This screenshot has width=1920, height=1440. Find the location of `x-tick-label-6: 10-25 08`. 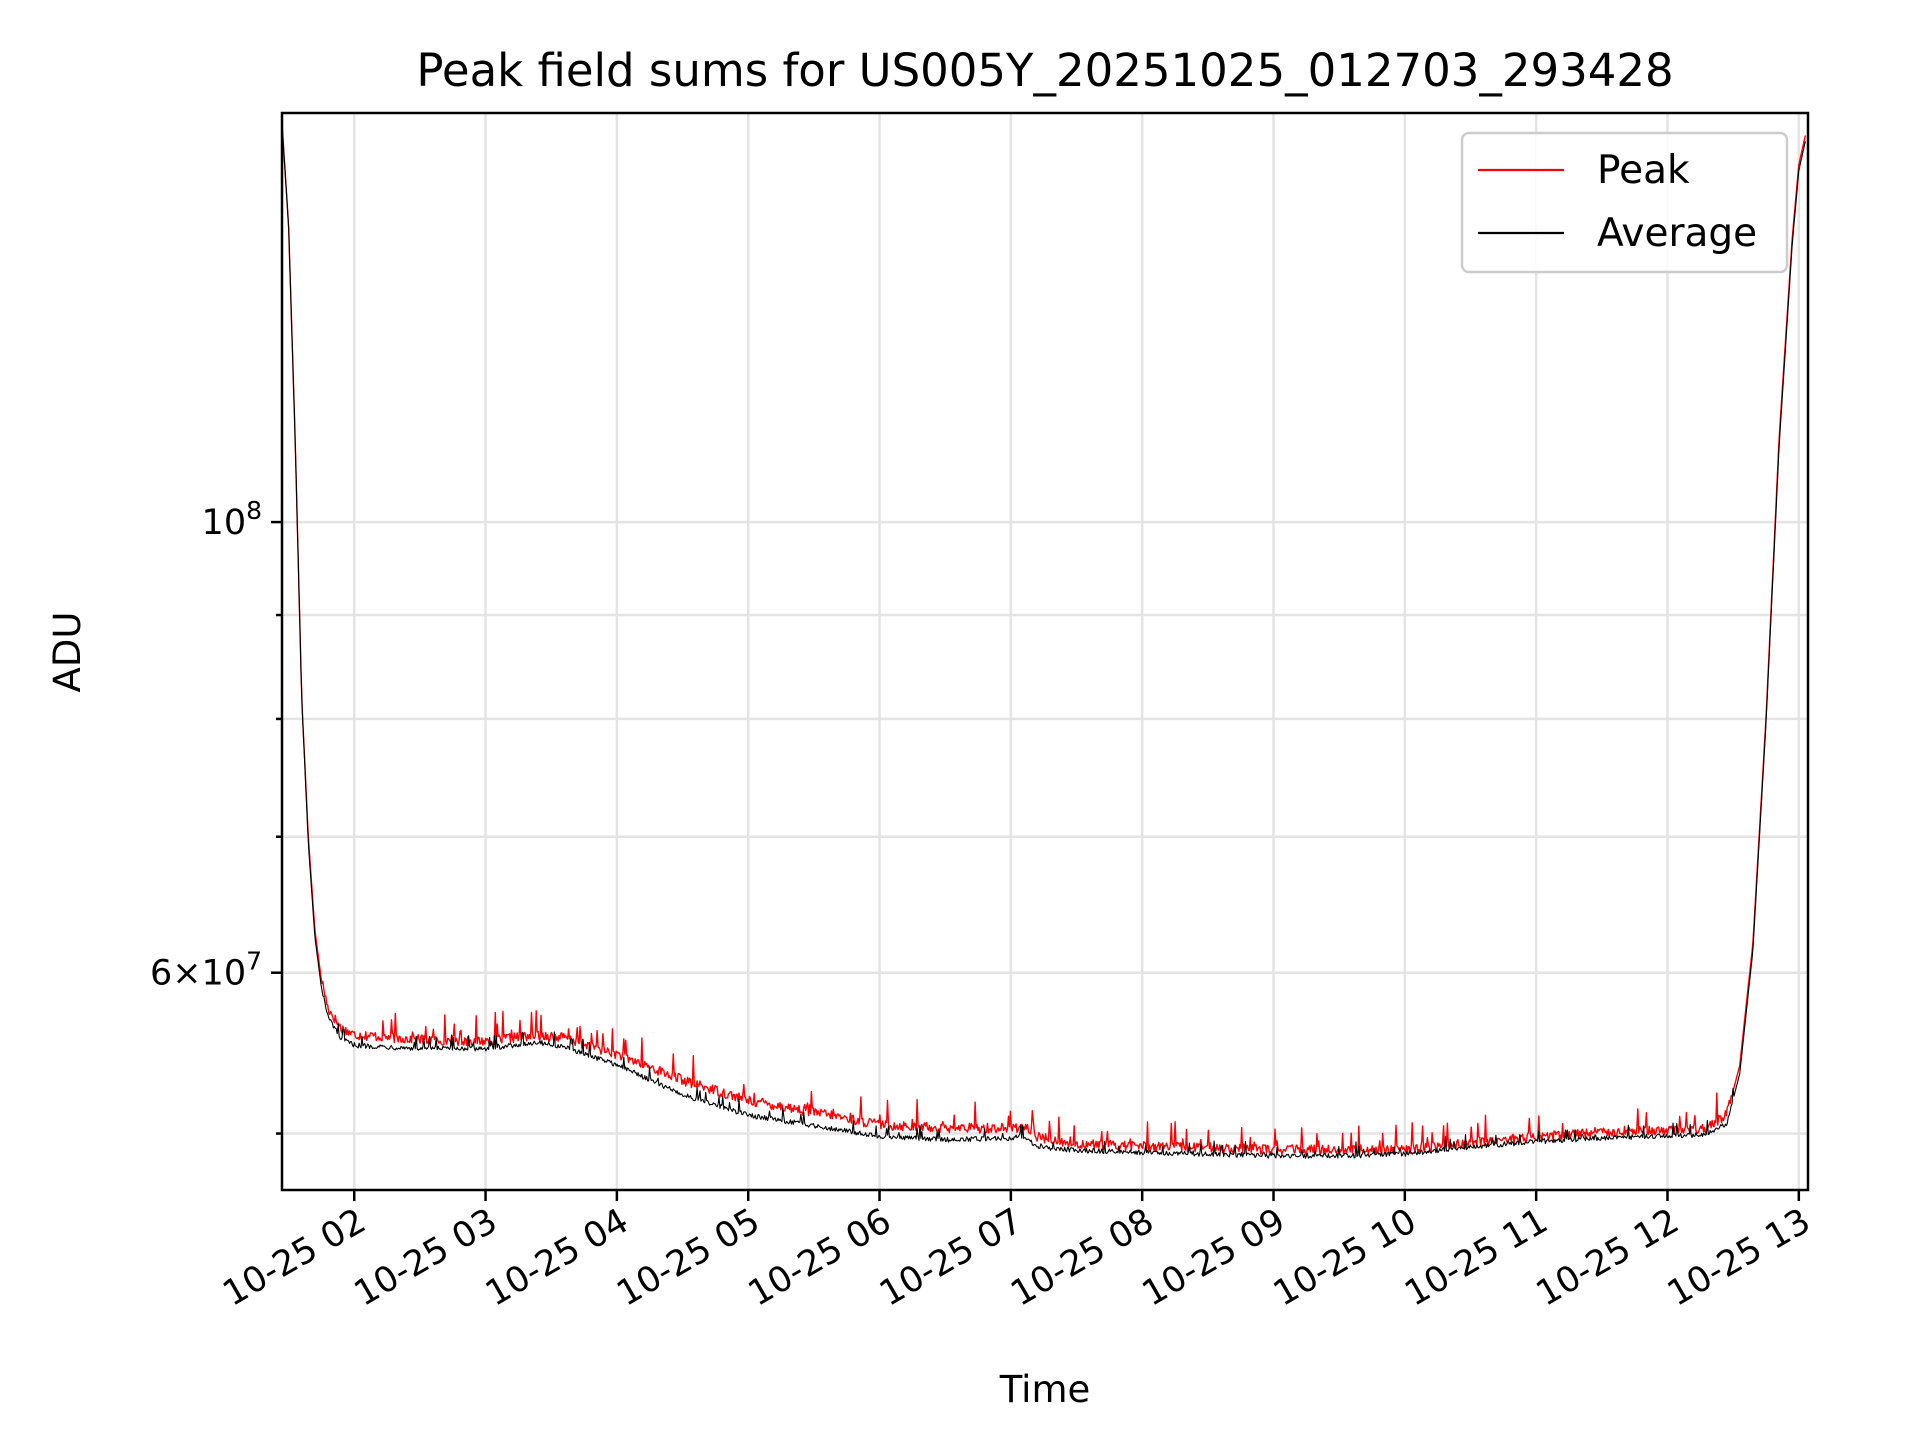

x-tick-label-6: 10-25 08 is located at coordinates (1082, 1257).